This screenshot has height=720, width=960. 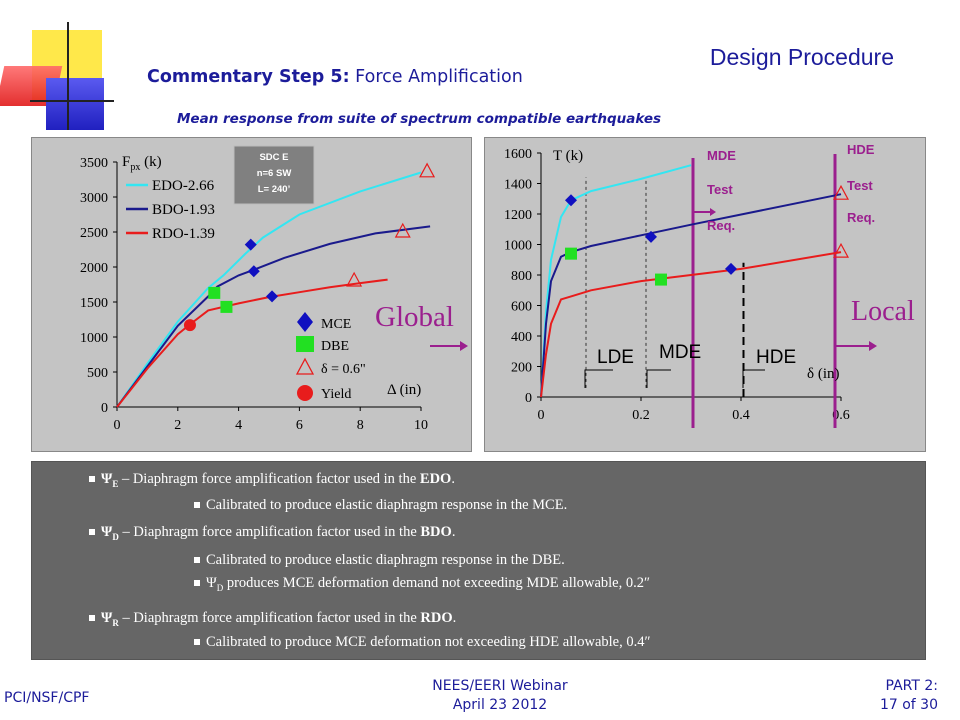 I want to click on series-line-bdo-1.93, so click(x=273, y=316).